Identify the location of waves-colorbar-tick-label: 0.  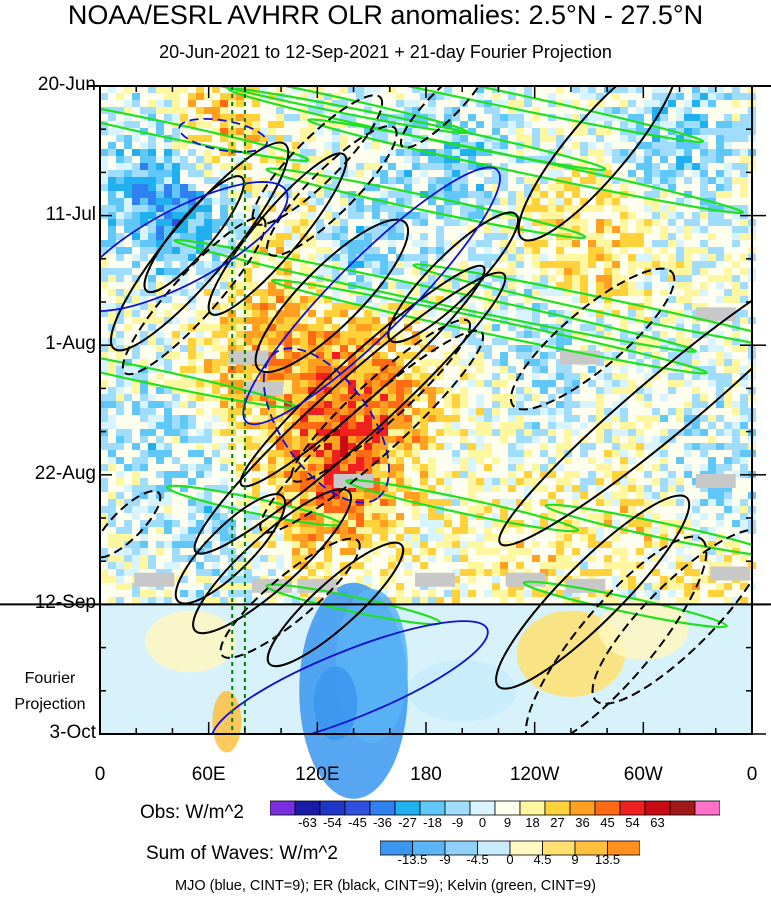
(510, 859).